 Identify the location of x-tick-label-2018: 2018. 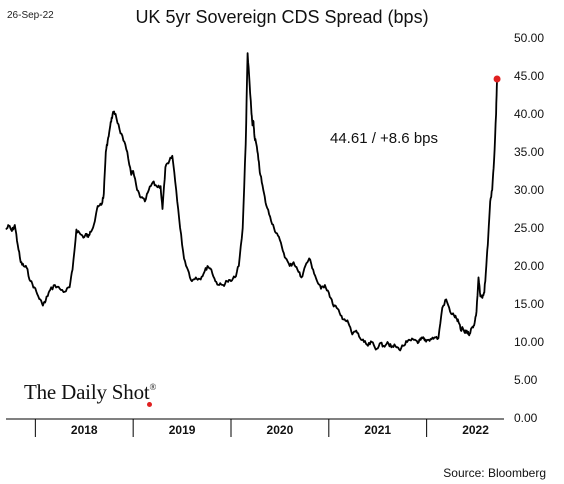
(84, 430).